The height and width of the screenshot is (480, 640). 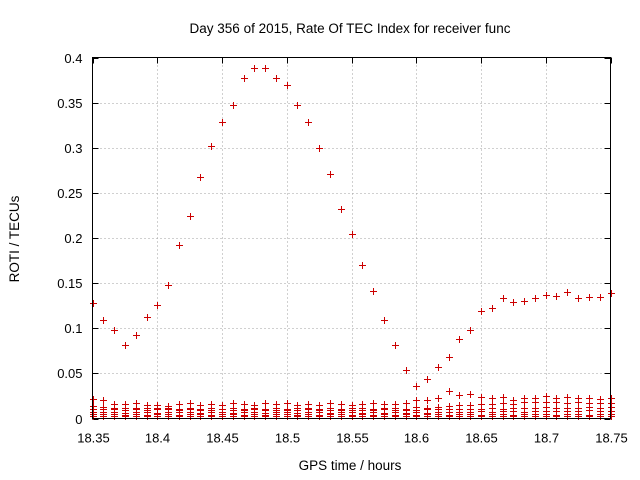 What do you see at coordinates (93, 438) in the screenshot?
I see `x-tick-label: 18.35` at bounding box center [93, 438].